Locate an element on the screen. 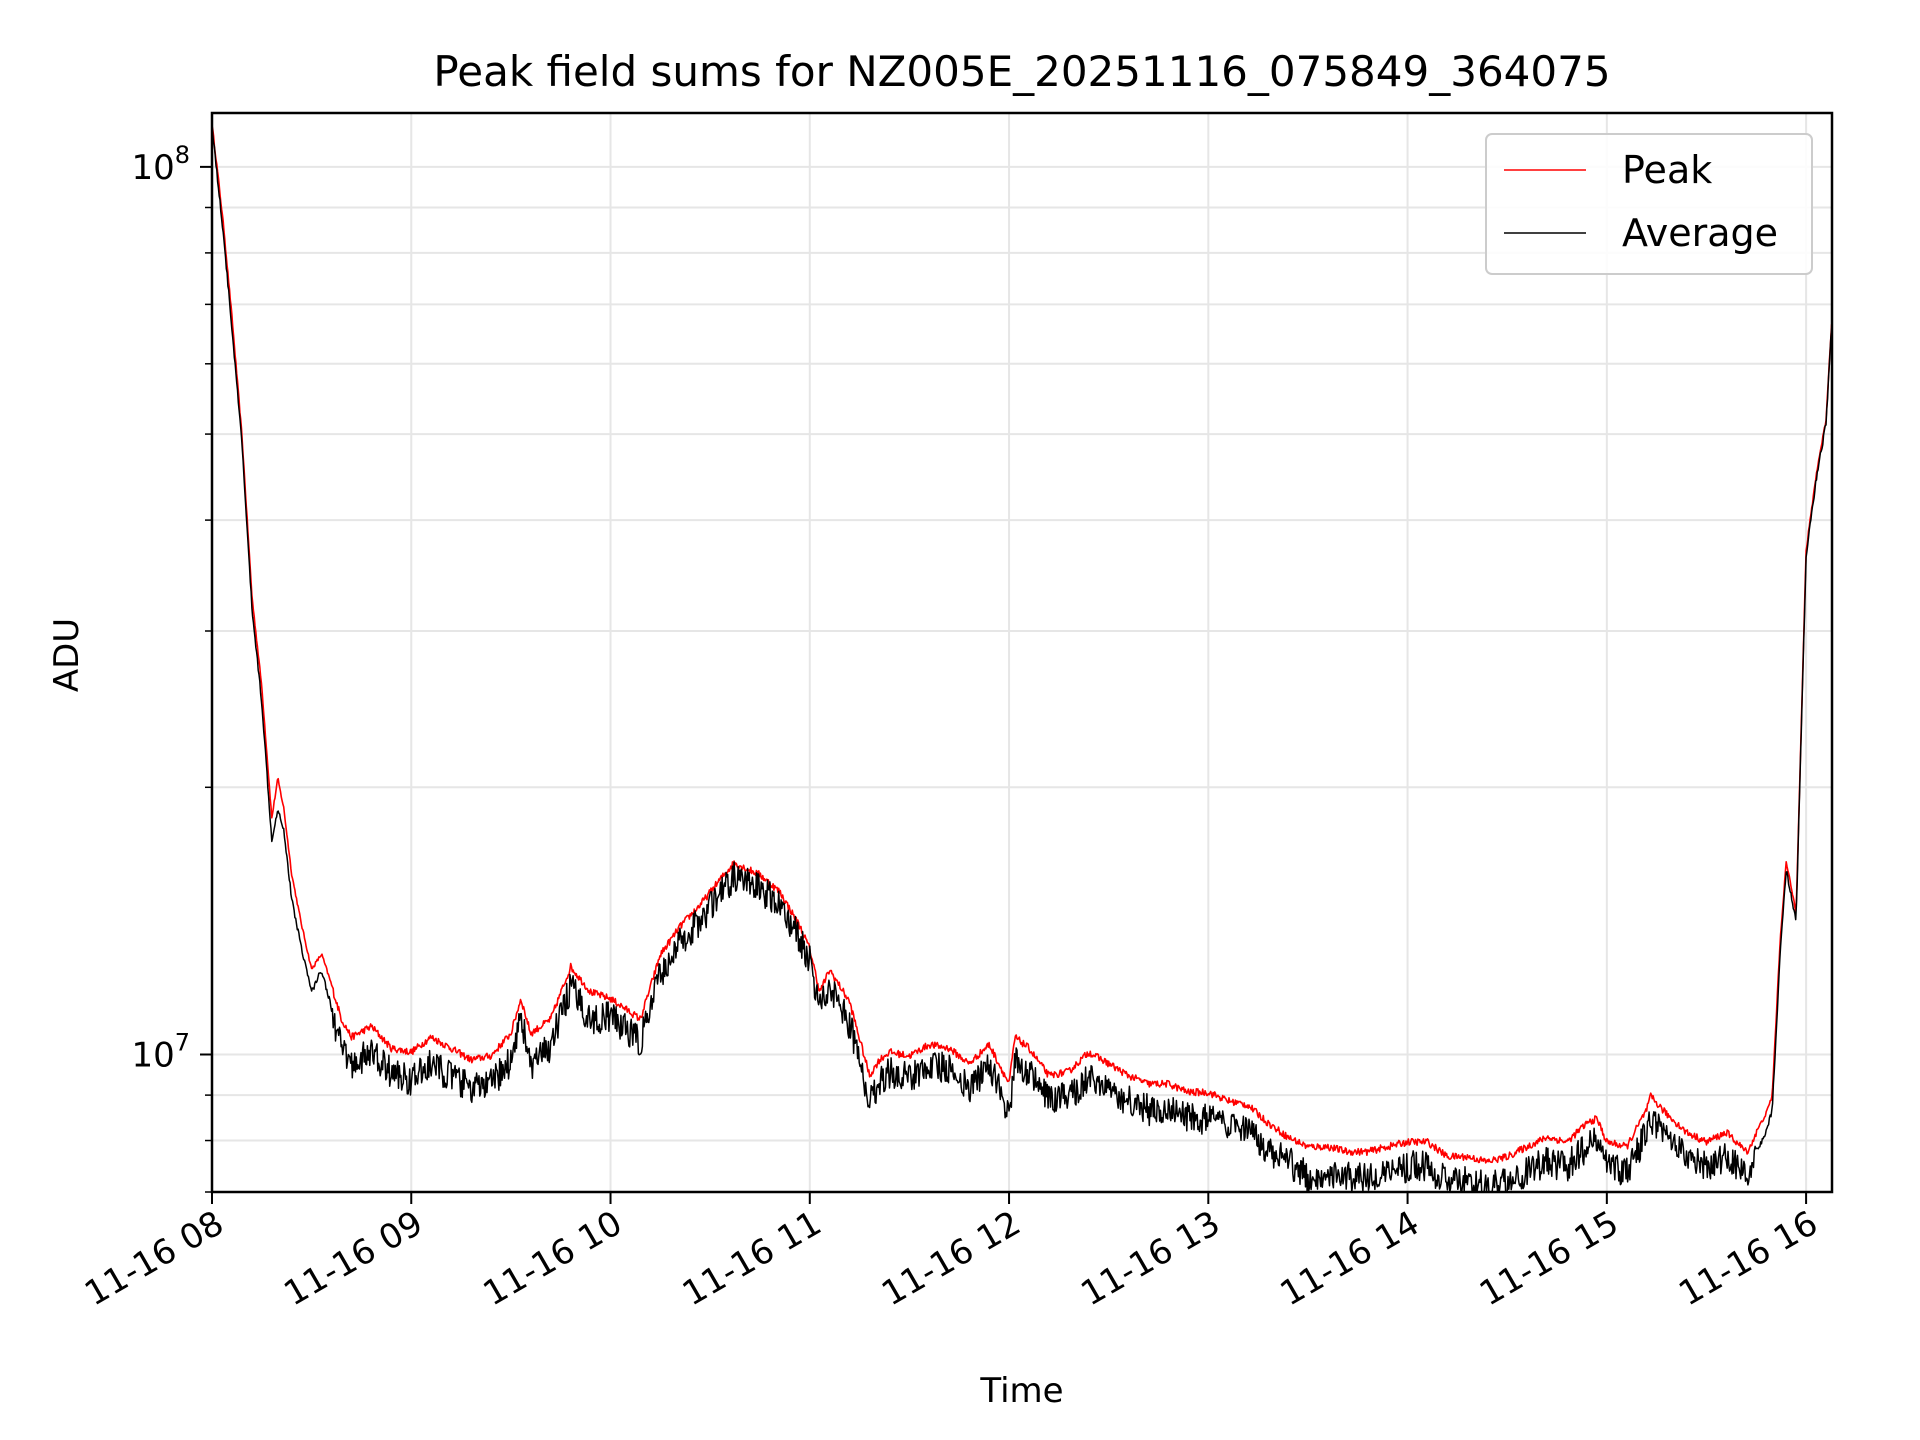 The width and height of the screenshot is (1920, 1440). legend: Peak Average is located at coordinates (1649, 204).